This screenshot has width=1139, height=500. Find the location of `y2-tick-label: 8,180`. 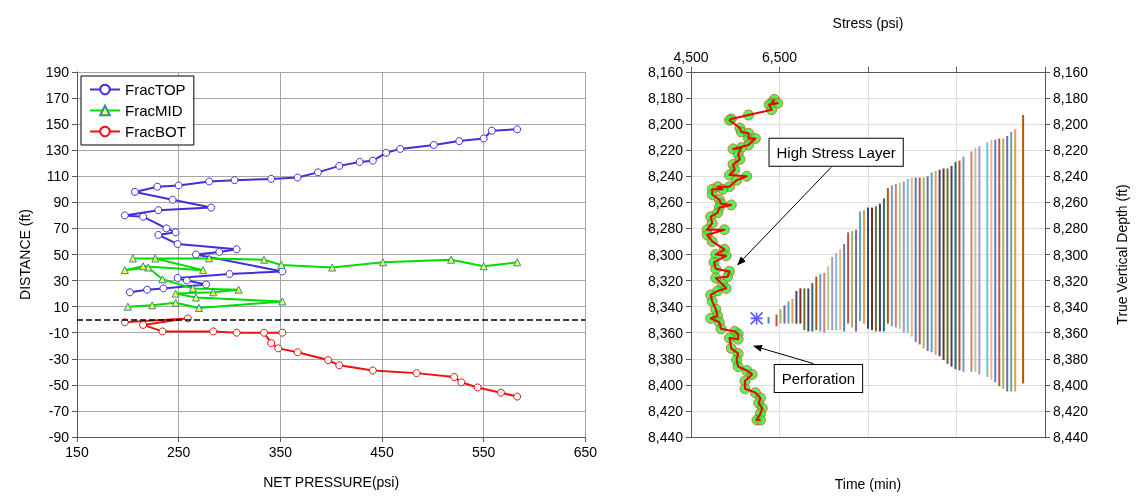

y2-tick-label: 8,180 is located at coordinates (1071, 98).